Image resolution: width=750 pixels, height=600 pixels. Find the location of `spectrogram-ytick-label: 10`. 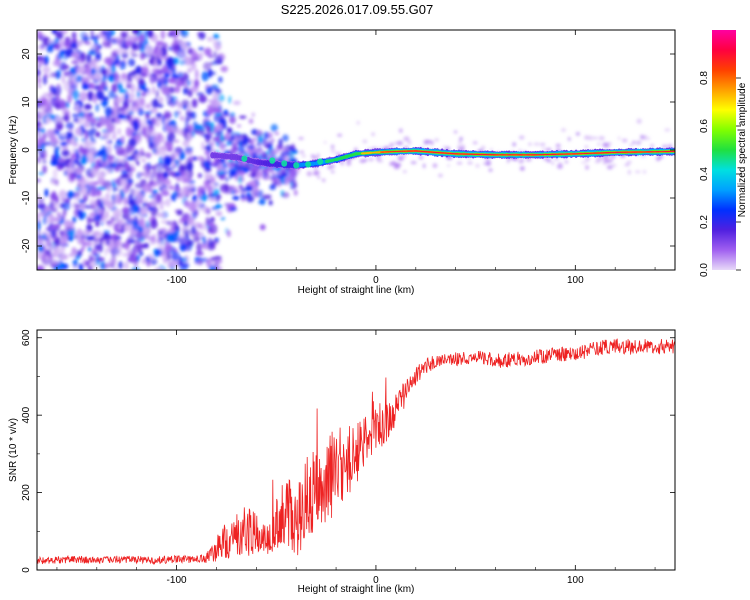

spectrogram-ytick-label: 10 is located at coordinates (26, 102).